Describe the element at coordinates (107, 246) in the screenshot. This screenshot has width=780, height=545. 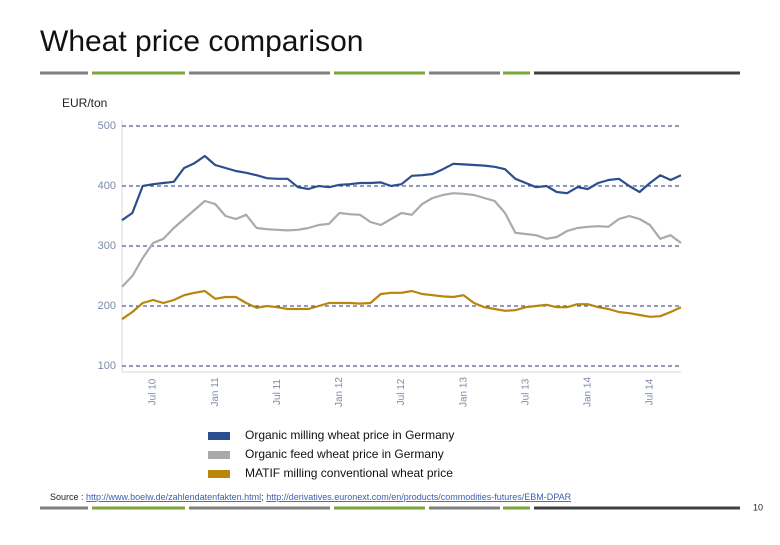
I see `y-tick-label: 300` at that location.